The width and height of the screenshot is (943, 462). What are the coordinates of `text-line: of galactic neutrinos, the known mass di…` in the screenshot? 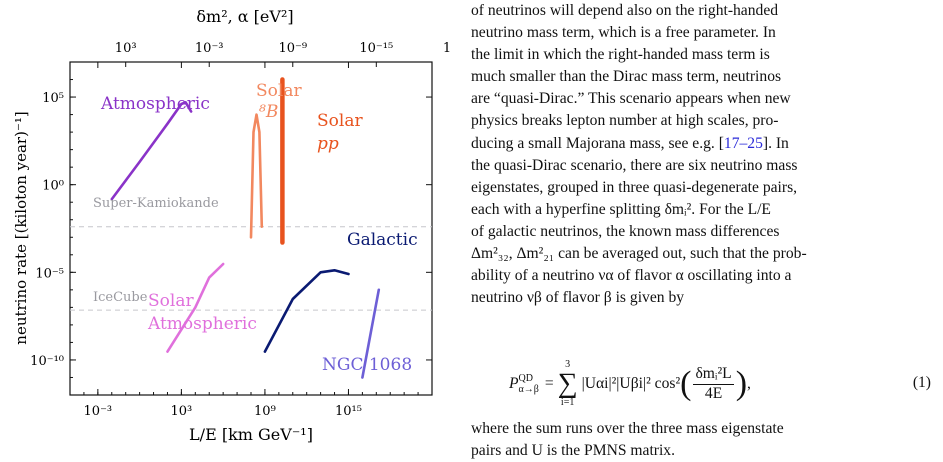 It's located at (625, 231).